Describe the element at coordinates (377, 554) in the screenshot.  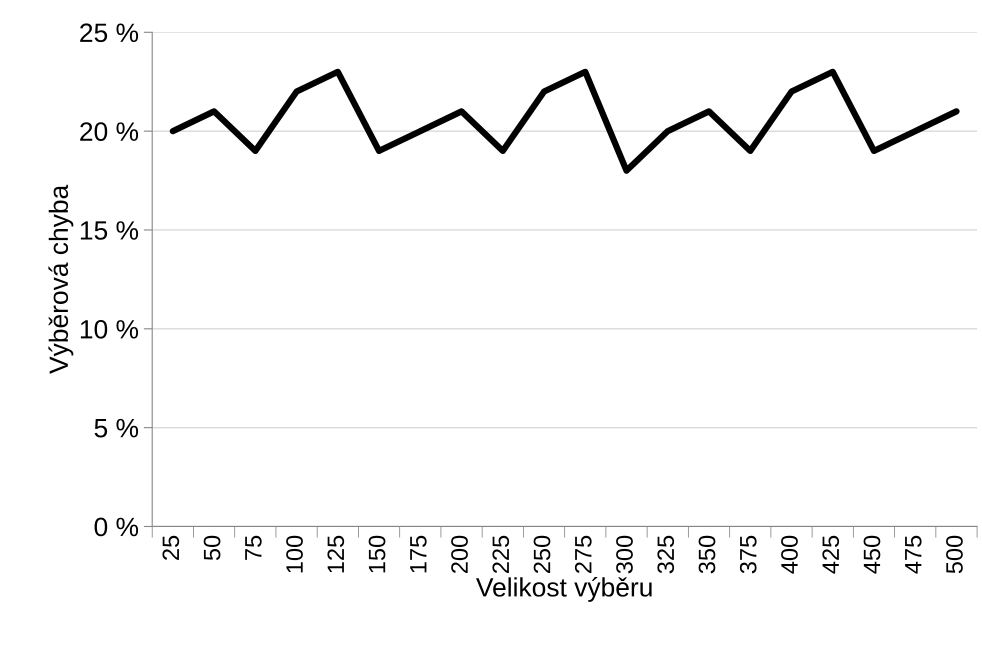
I see `x-tick-label: 150` at that location.